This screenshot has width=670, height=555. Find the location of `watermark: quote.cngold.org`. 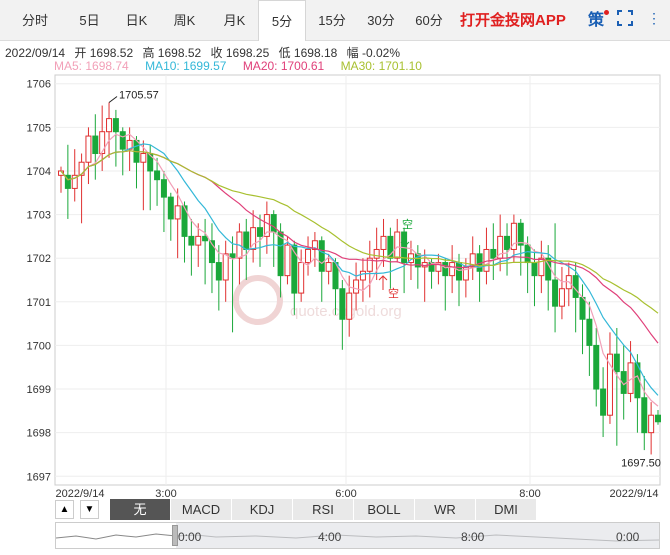

watermark: quote.cngold.org is located at coordinates (346, 311).